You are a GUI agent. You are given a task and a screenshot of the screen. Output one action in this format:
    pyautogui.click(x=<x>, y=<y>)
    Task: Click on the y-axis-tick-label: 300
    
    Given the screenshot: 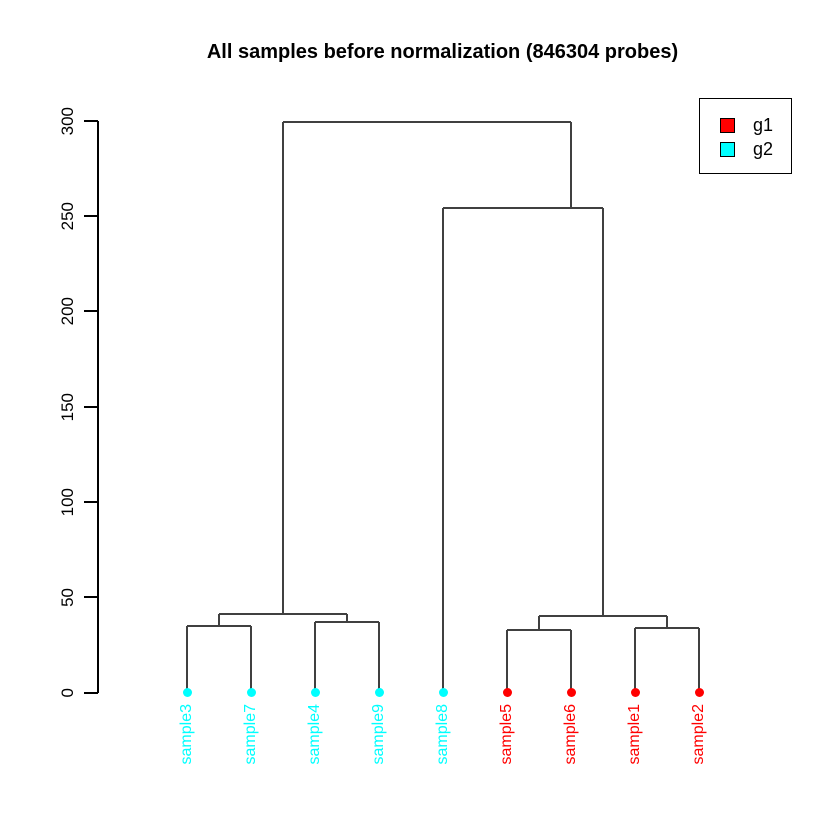 What is the action you would take?
    pyautogui.click(x=67, y=120)
    